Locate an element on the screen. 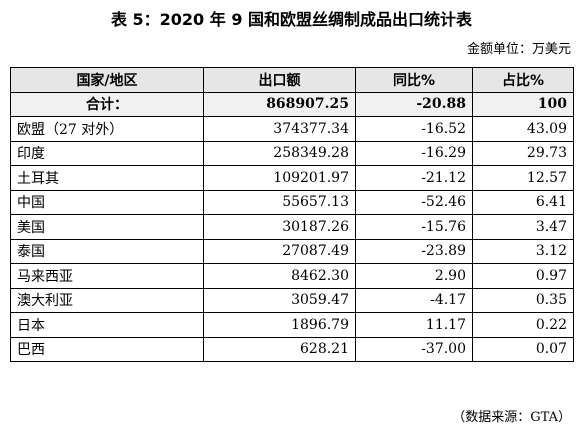  country-cell: 马来西亚 is located at coordinates (107, 276).